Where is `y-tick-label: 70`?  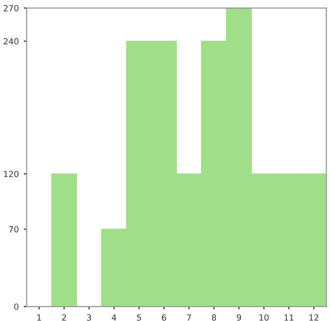 y-tick-label: 70 is located at coordinates (13, 229).